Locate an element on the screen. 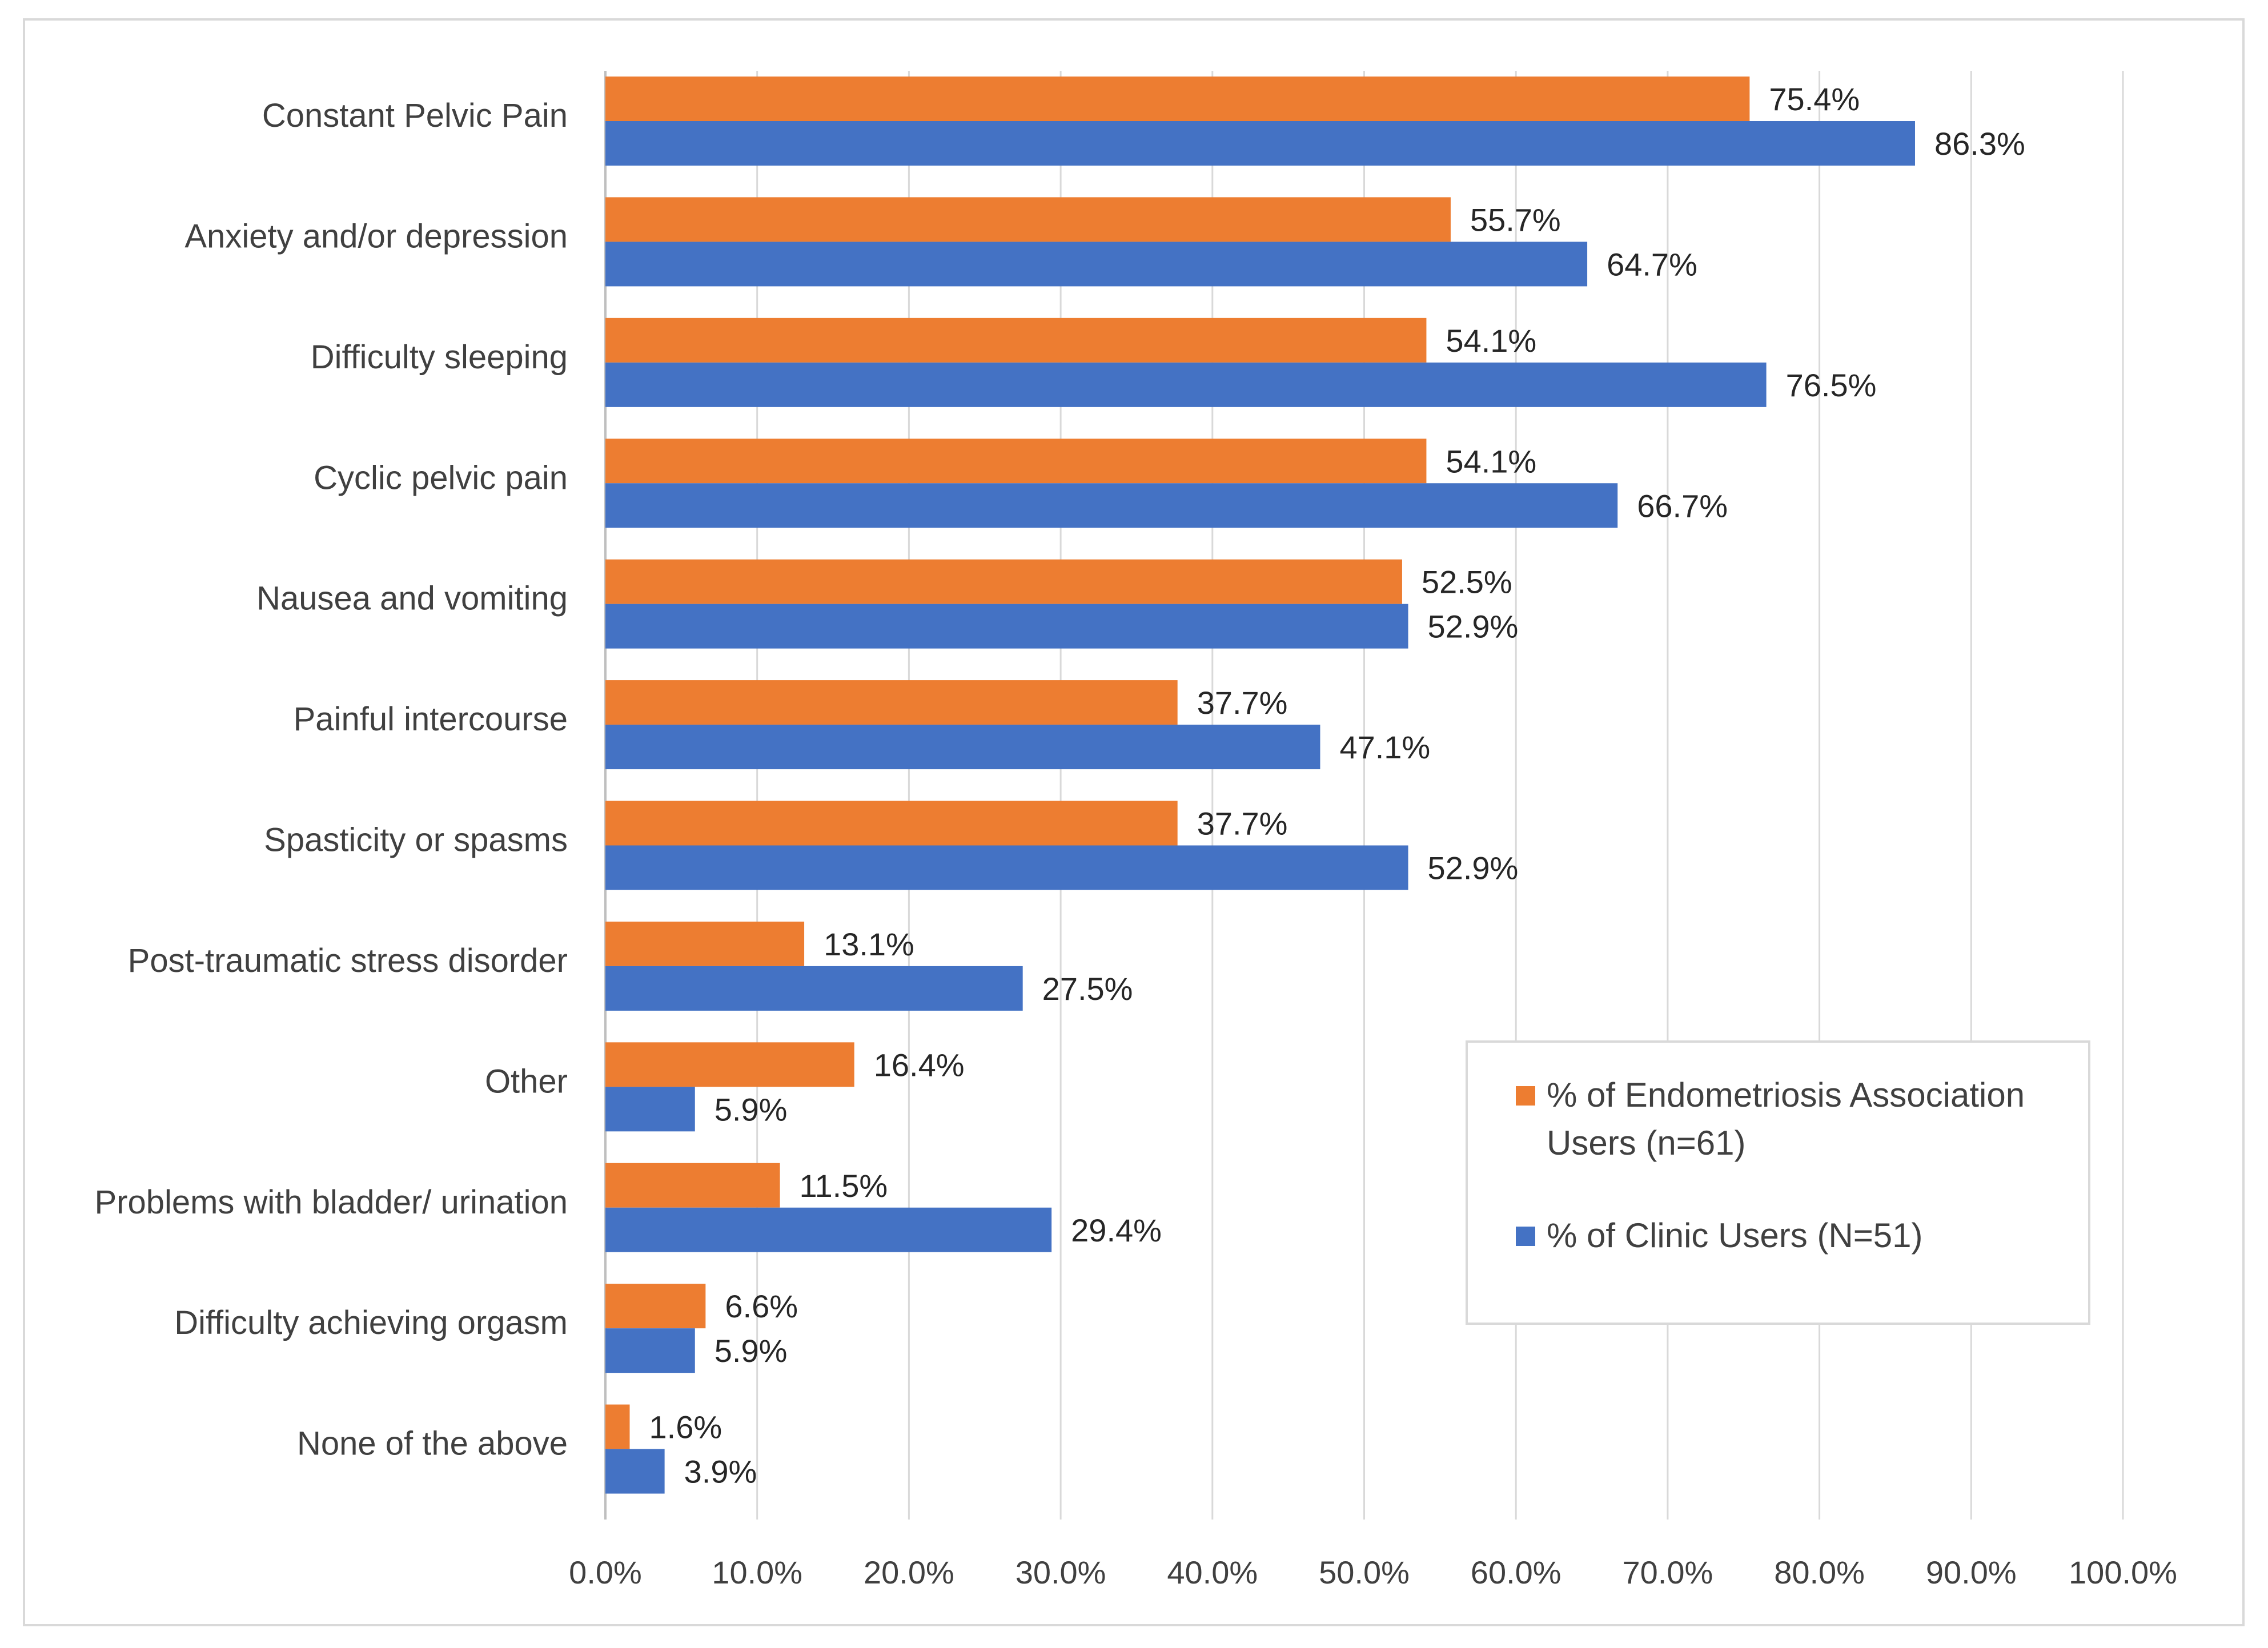 The image size is (2268, 1648). x-tick-label: 50.0% is located at coordinates (1364, 1572).